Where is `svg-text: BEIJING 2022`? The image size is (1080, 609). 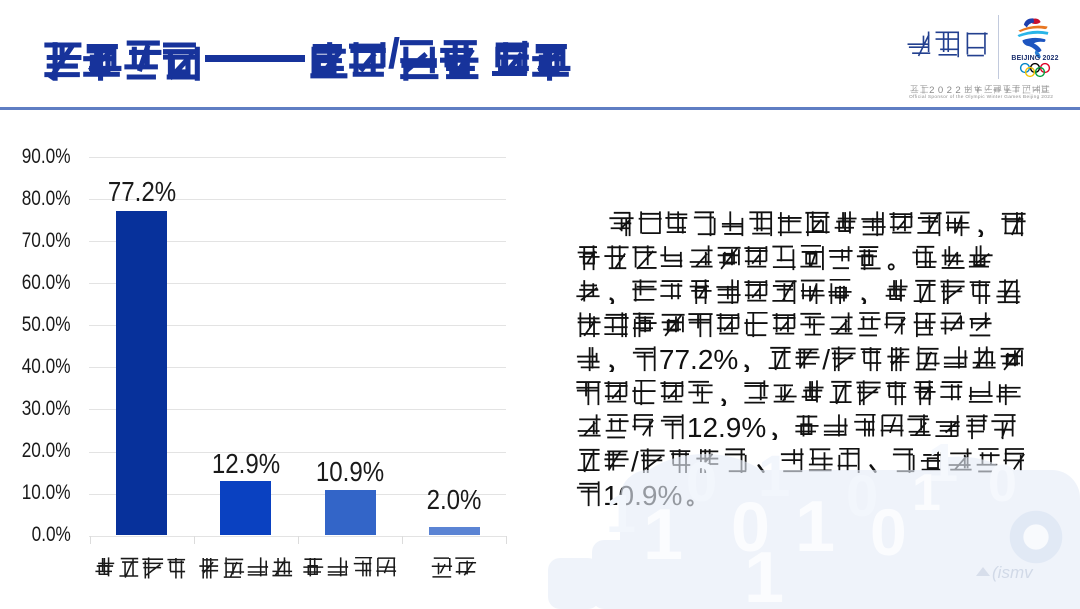 svg-text: BEIJING 2022 is located at coordinates (1034, 58).